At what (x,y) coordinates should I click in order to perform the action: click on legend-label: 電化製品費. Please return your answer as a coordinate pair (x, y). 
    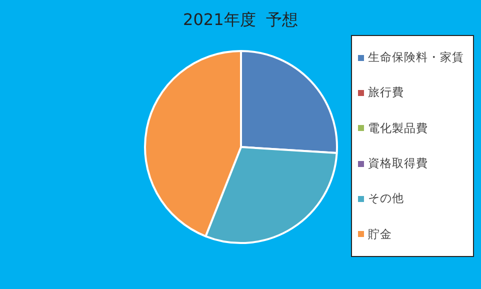
    Looking at the image, I should click on (398, 128).